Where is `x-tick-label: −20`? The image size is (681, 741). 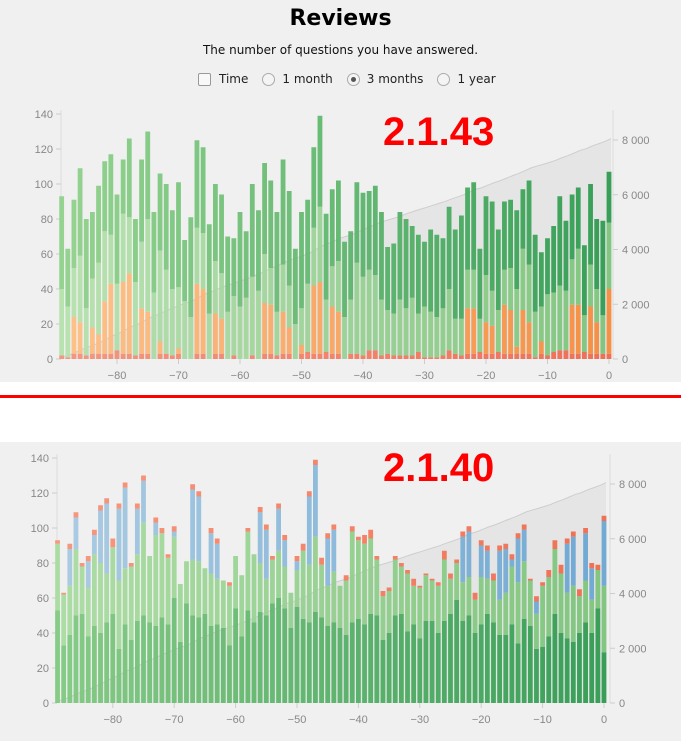 x-tick-label: −20 is located at coordinates (486, 376).